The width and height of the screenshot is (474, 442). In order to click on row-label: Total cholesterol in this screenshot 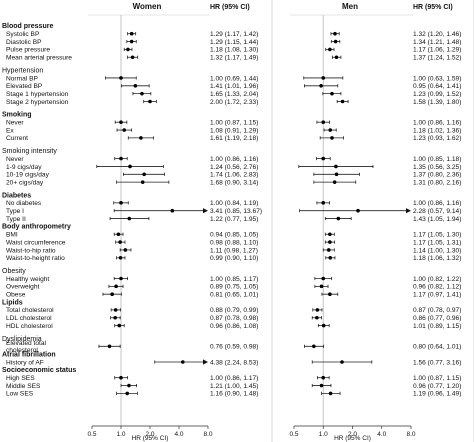, I will do `click(30, 310)`.